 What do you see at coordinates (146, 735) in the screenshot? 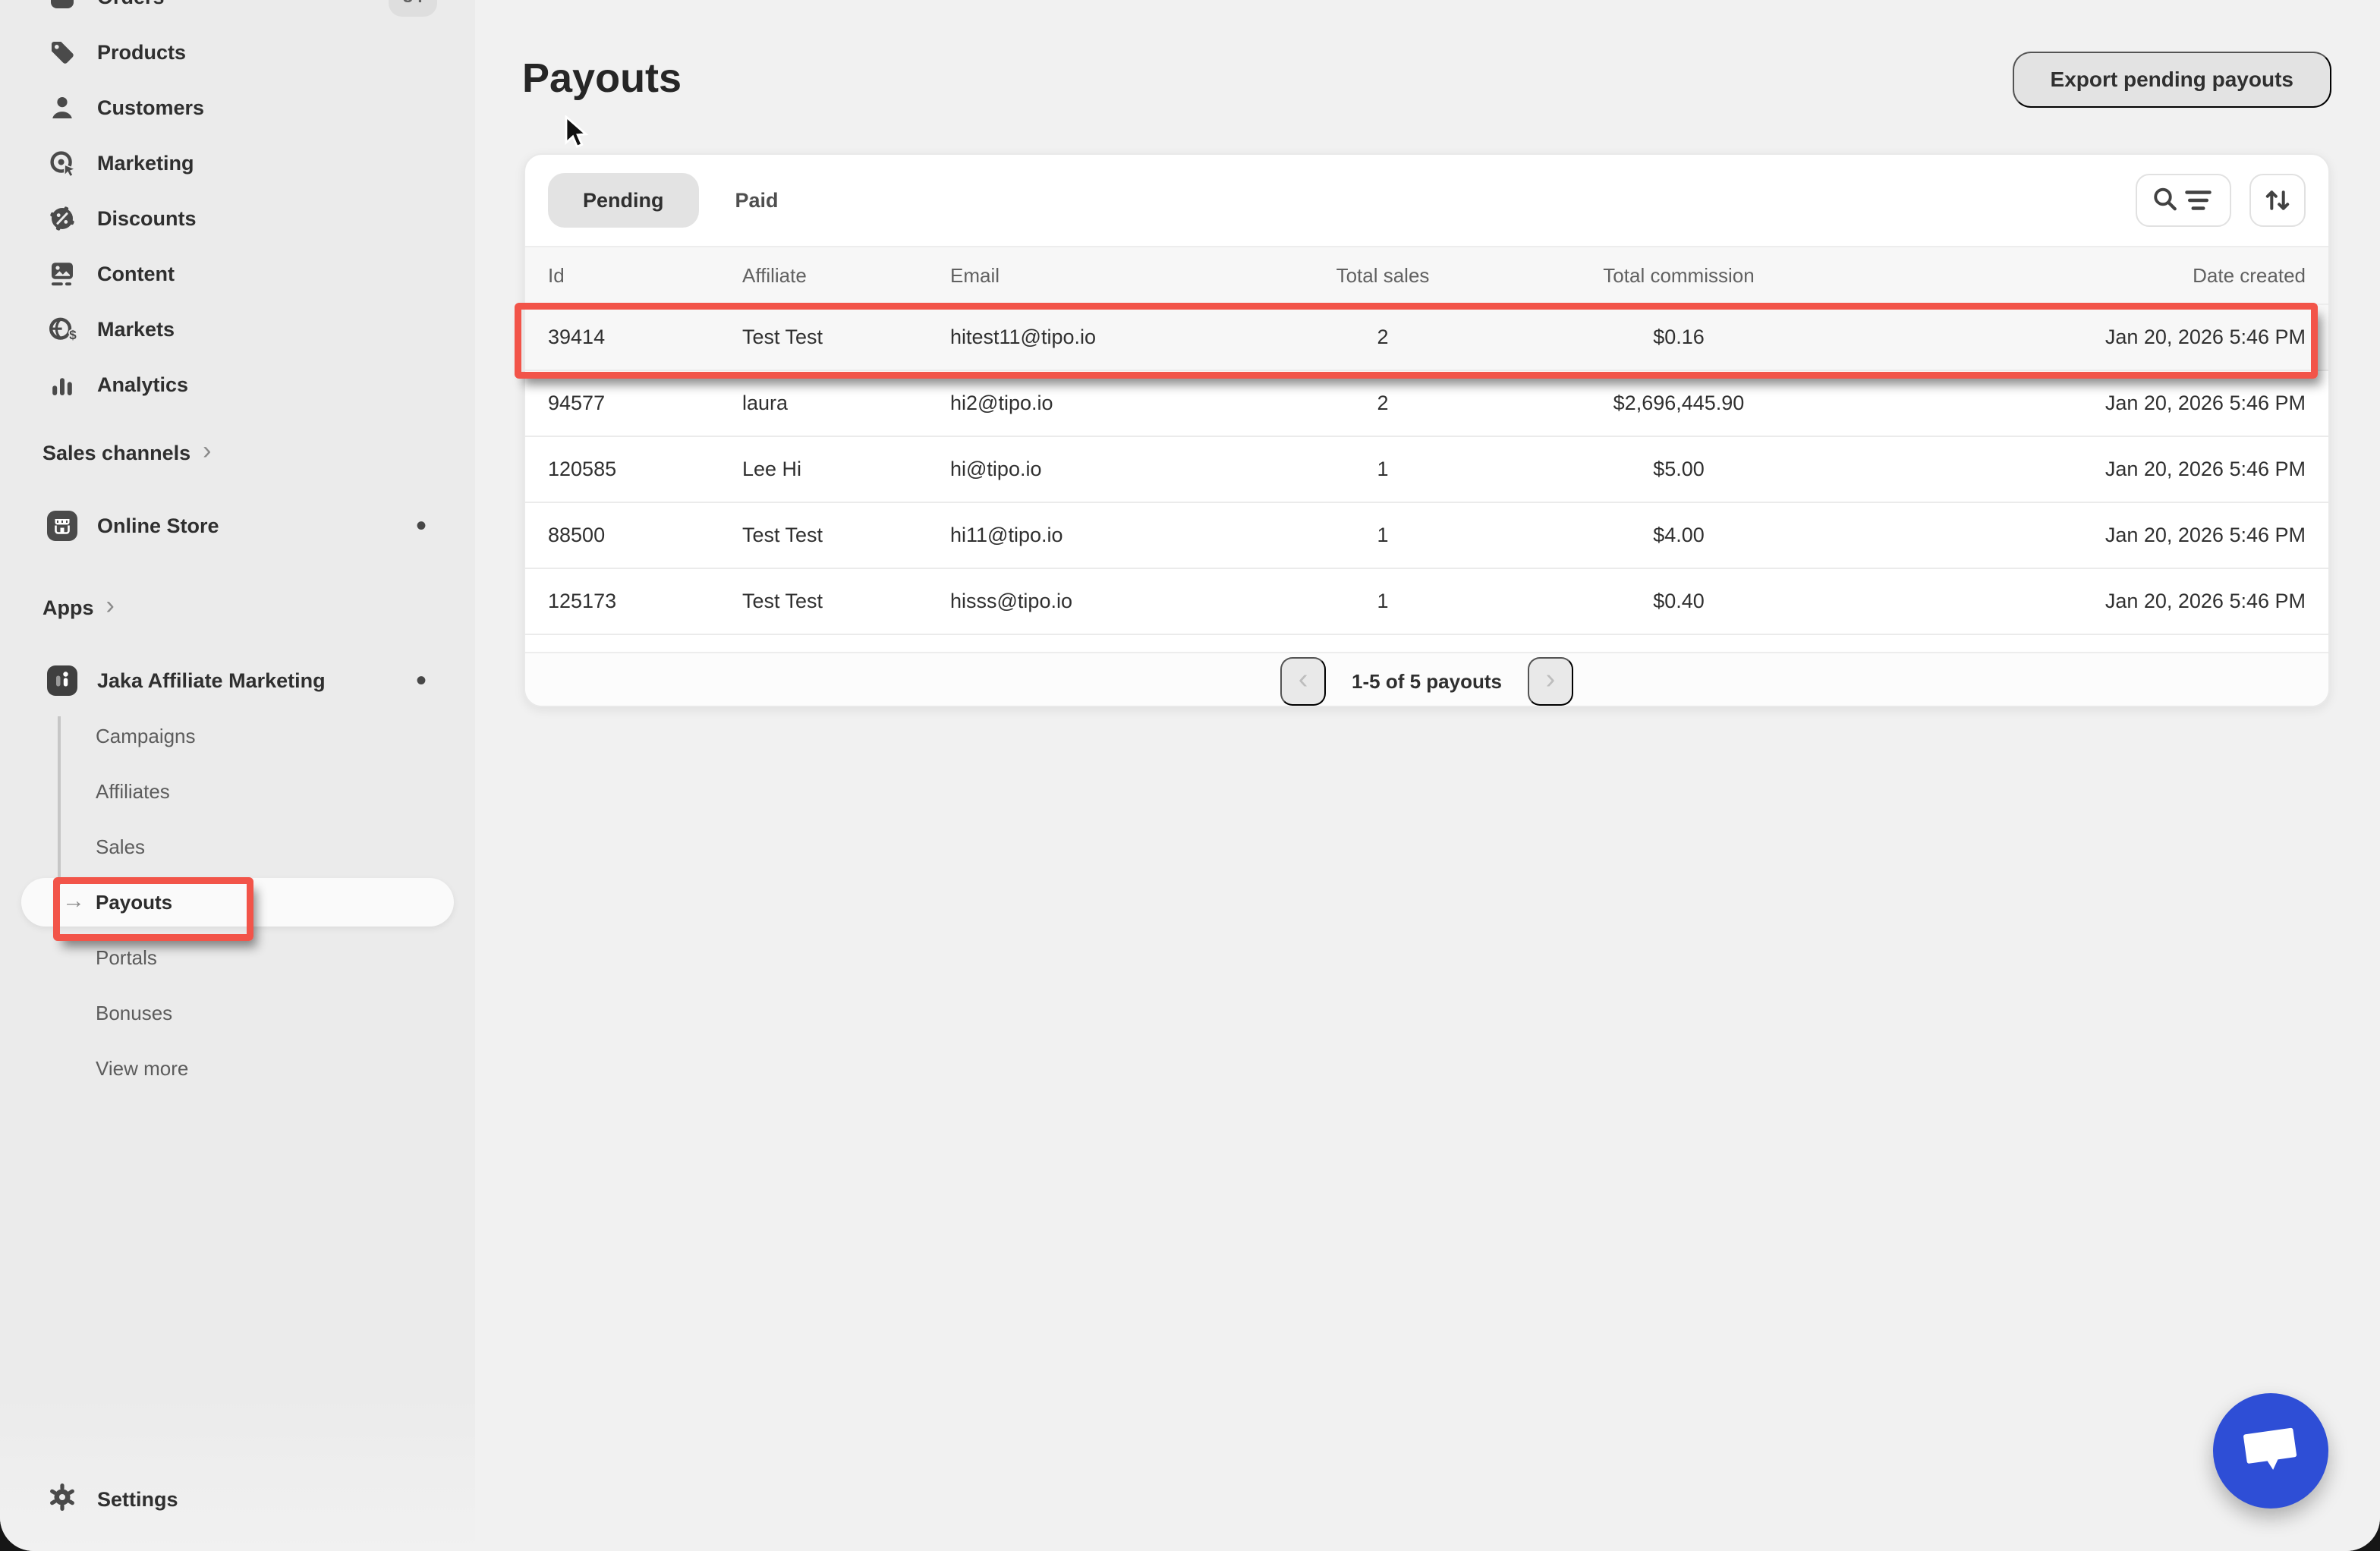
I see `submenu-item-campaigns: Campaigns` at bounding box center [146, 735].